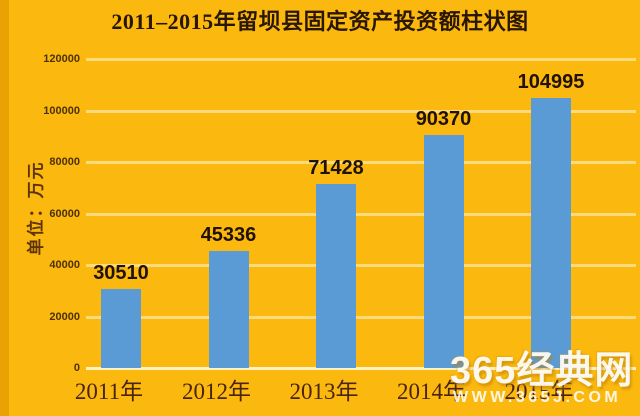 This screenshot has width=640, height=416. I want to click on chart-title: 2011–2015年留坝县固定资产投资额柱状图, so click(320, 21).